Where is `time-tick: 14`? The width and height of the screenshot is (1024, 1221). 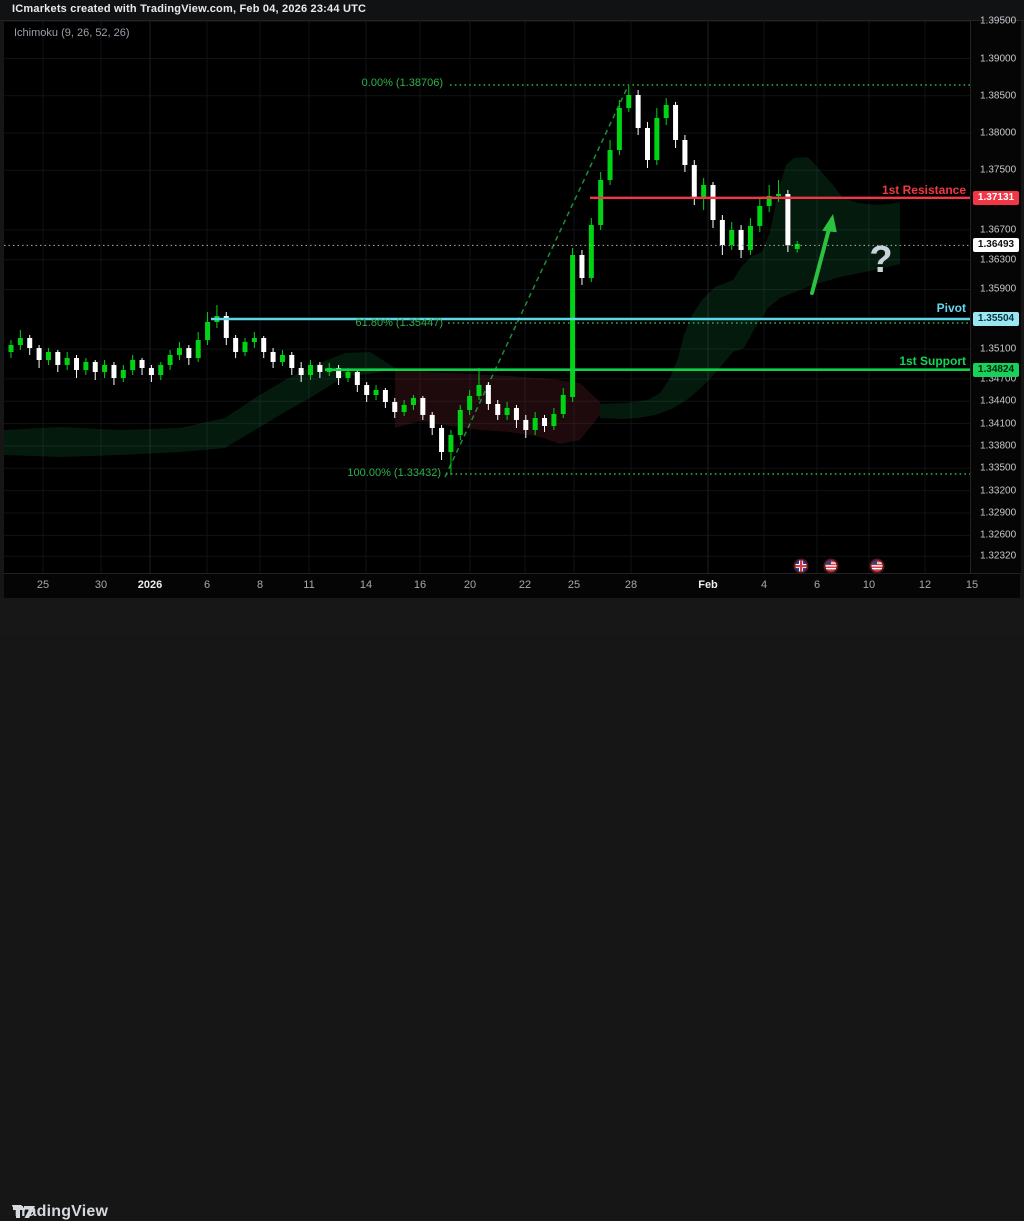 time-tick: 14 is located at coordinates (366, 585).